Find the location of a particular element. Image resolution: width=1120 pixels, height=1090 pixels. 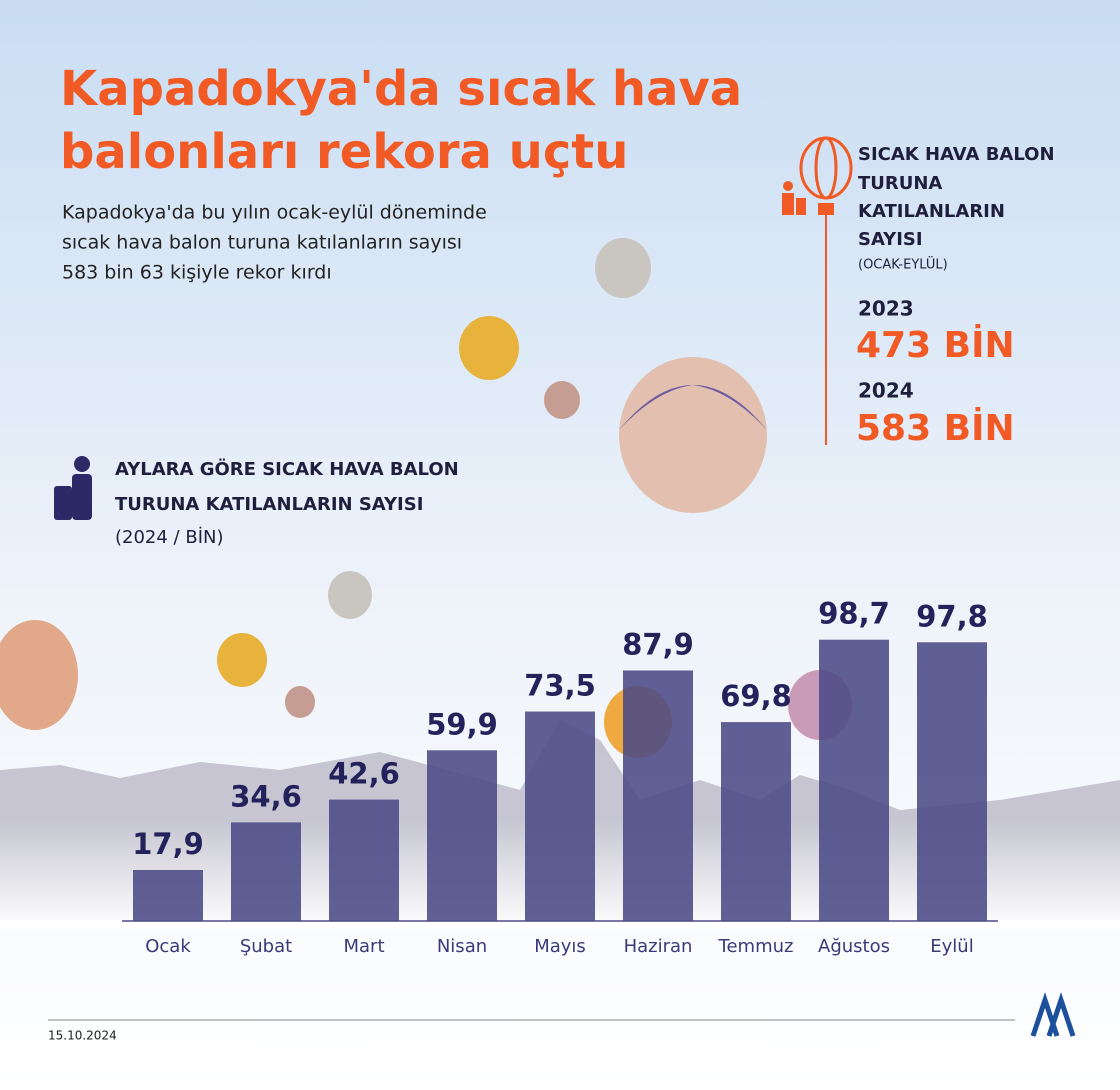

title: Kapadokya'da sıcak hava is located at coordinates (401, 89).